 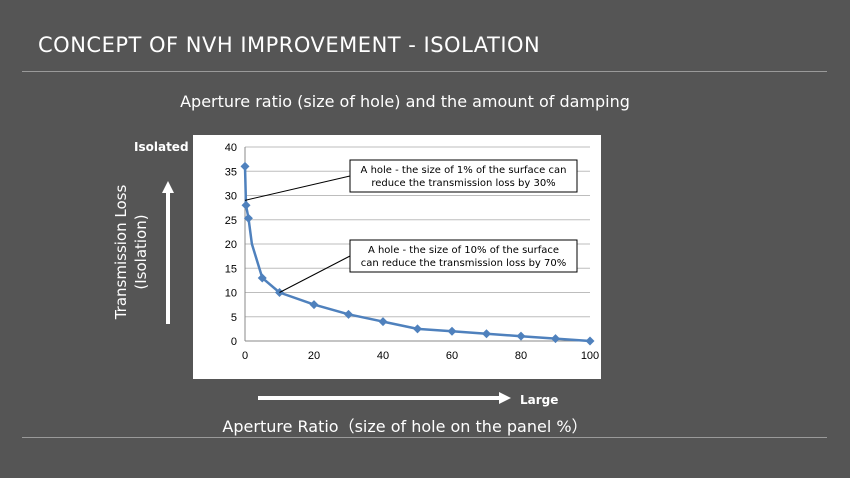 I want to click on y-tick-label: 5, so click(x=234, y=318).